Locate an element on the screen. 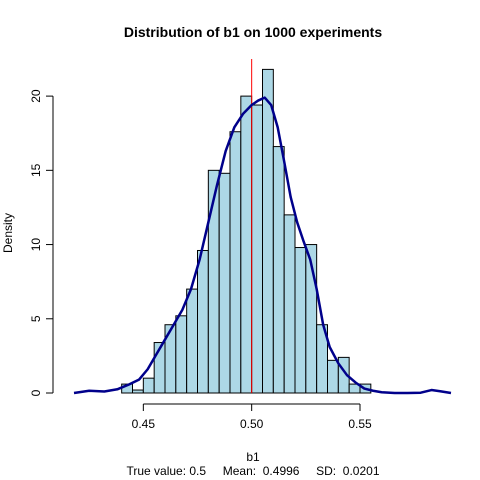  x-tick-label: 0.45 is located at coordinates (144, 424).